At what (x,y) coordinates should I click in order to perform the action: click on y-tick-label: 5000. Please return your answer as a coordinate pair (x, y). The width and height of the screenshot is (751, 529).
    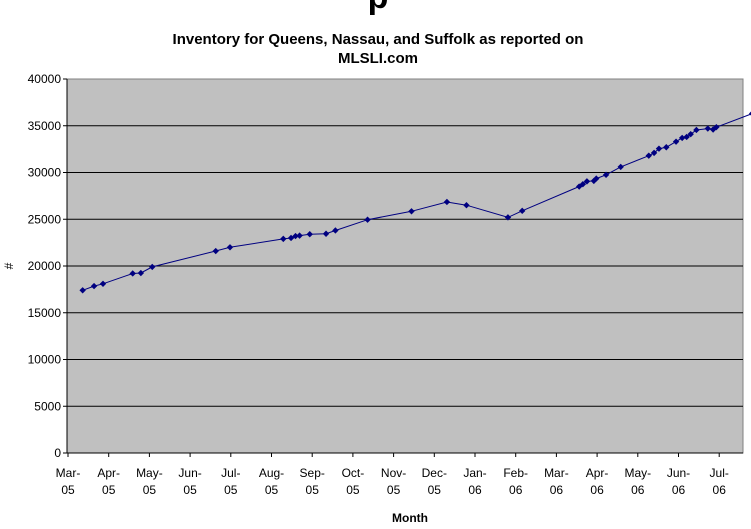
    Looking at the image, I should click on (47, 406).